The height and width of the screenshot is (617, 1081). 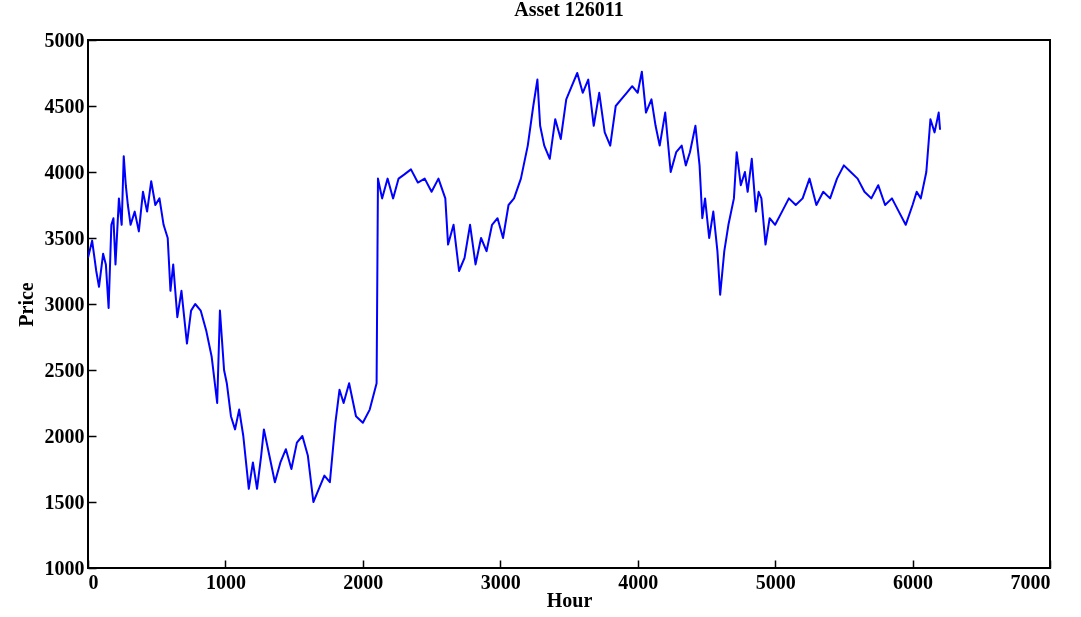 What do you see at coordinates (64, 435) in the screenshot?
I see `y-tick-label: 2000` at bounding box center [64, 435].